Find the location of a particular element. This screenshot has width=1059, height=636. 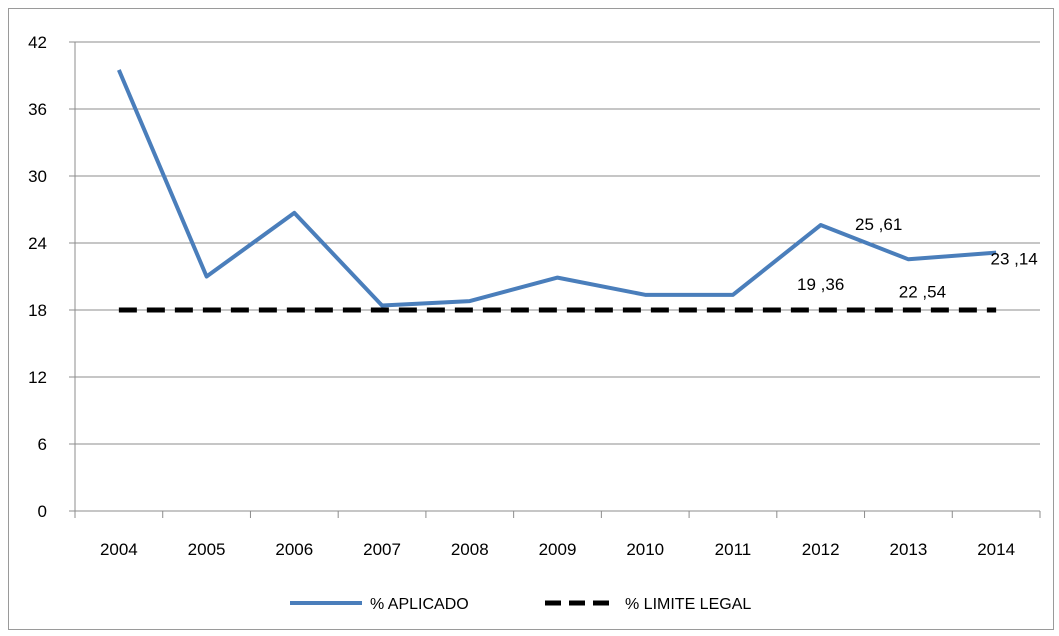

legend-label: % APLICADO is located at coordinates (419, 604).